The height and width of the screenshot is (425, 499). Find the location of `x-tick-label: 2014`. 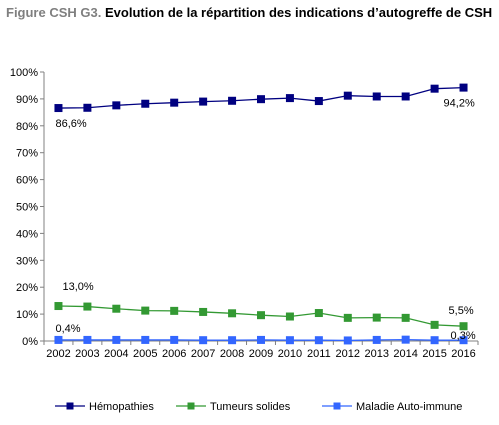

x-tick-label: 2014 is located at coordinates (405, 354).